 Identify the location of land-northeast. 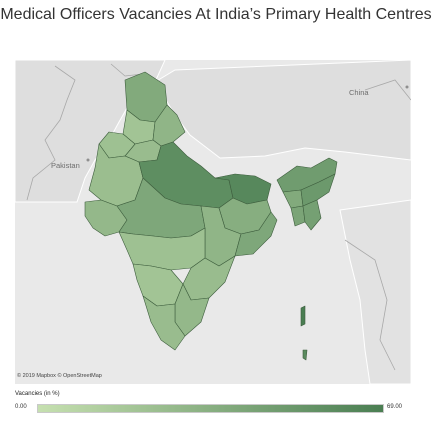
(282, 110).